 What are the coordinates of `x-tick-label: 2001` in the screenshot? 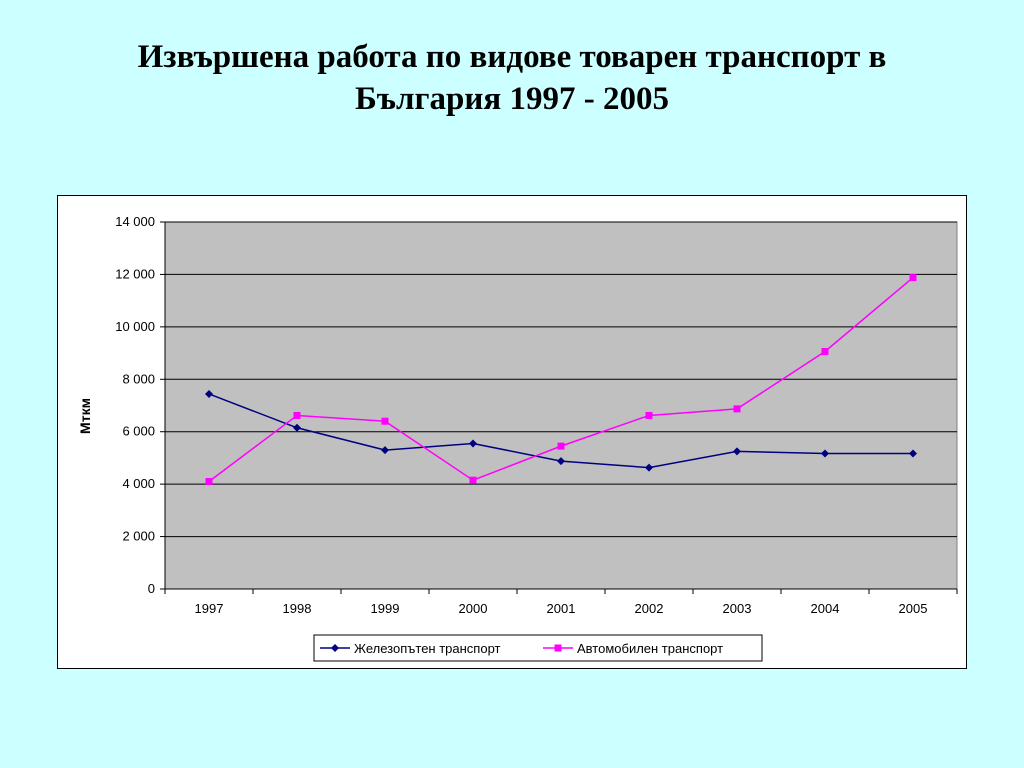 It's located at (561, 608).